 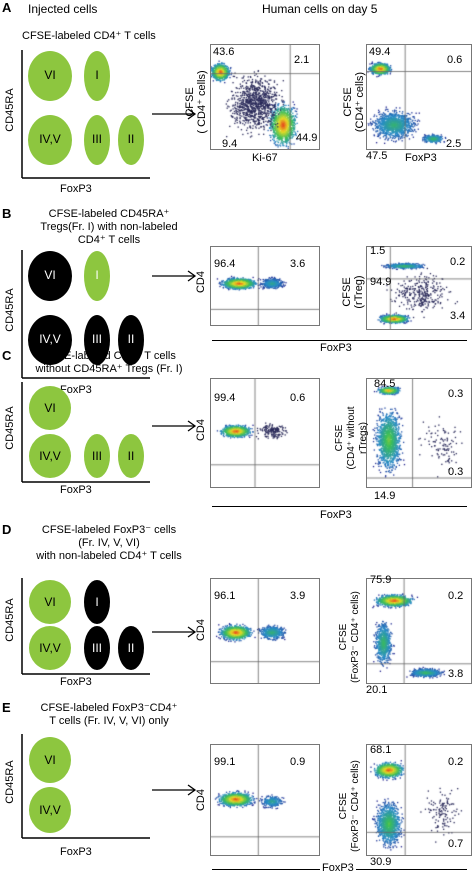 I want to click on y-axis-label: CD45RA, so click(x=10, y=428).